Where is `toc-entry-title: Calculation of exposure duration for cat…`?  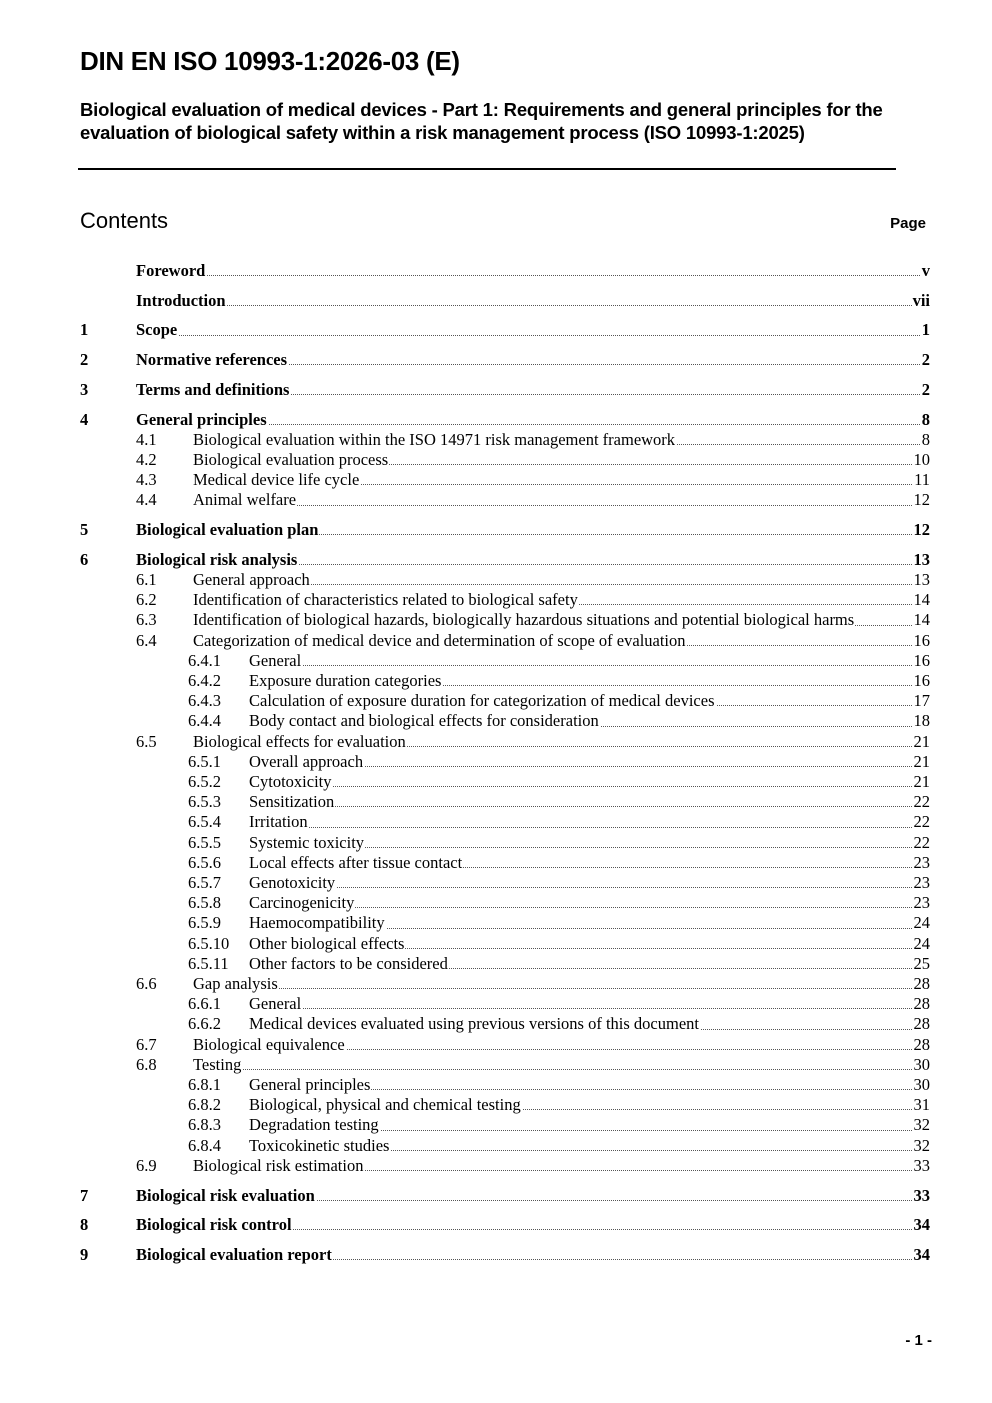
toc-entry-title: Calculation of exposure duration for cat… is located at coordinates (482, 701).